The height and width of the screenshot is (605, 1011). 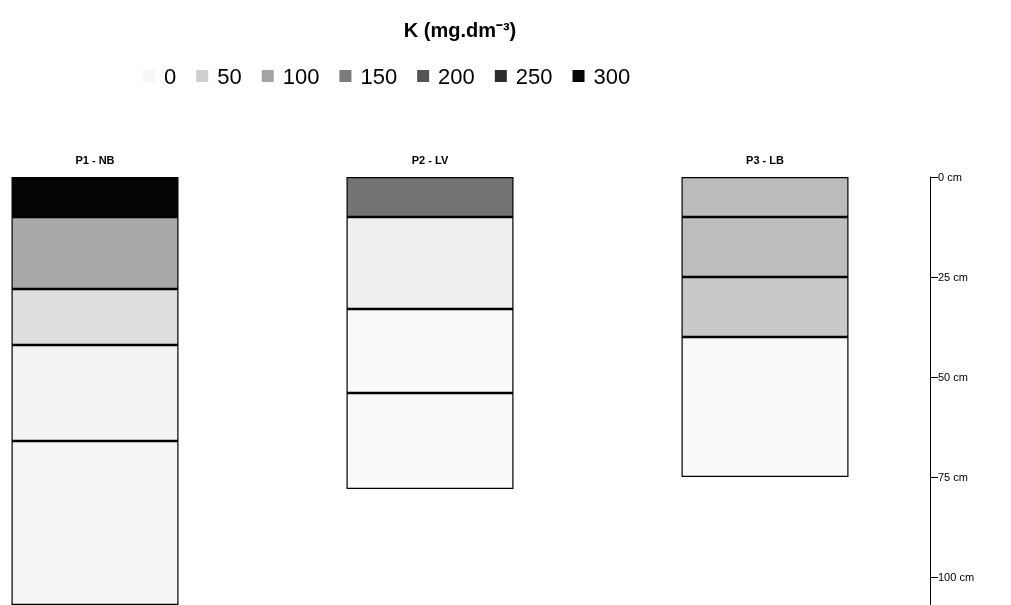 What do you see at coordinates (170, 76) in the screenshot?
I see `legend-label: 0` at bounding box center [170, 76].